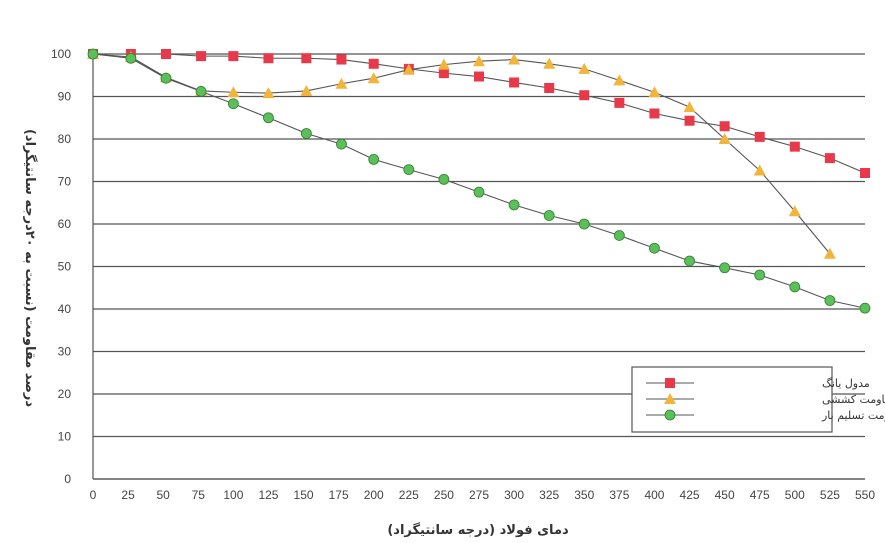 Image resolution: width=885 pixels, height=543 pixels. I want to click on y-axis-label: درصد مقاومت (نسبت به ۲۰درجه سانتیگراد), so click(30, 268).